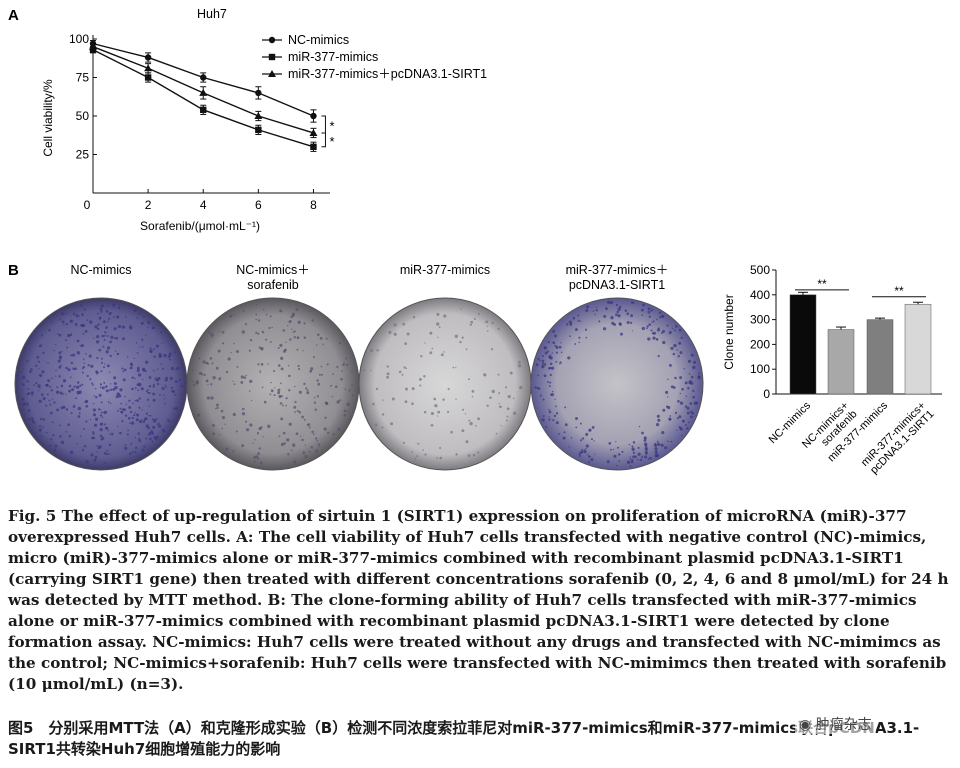 This screenshot has width=960, height=768. Describe the element at coordinates (273, 367) in the screenshot. I see `plate-2: NC-mimics＋sorafenib` at that location.